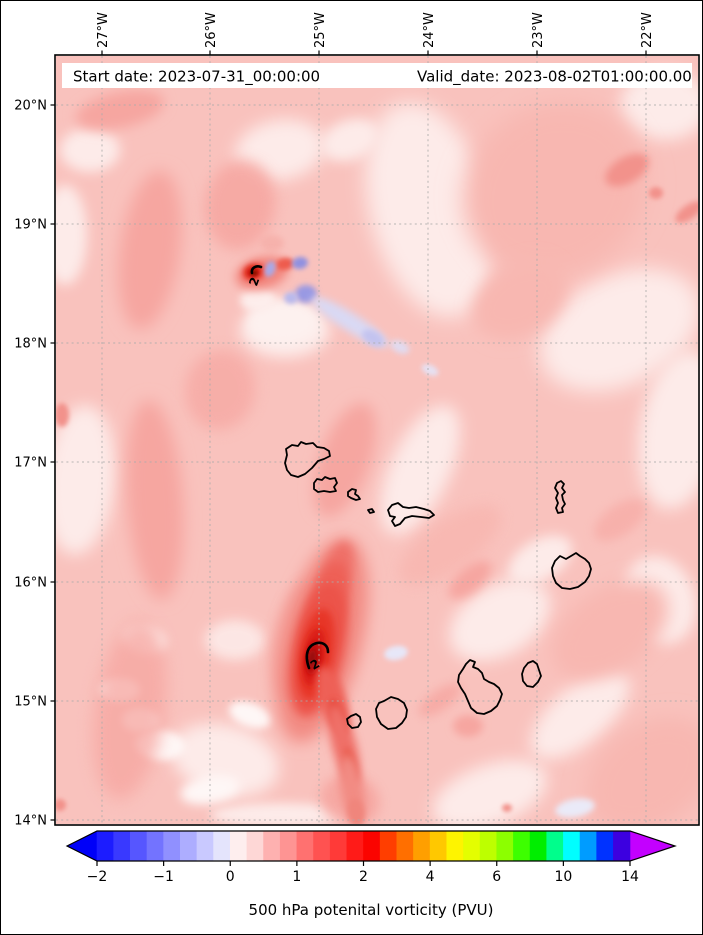 Image resolution: width=703 pixels, height=935 pixels. I want to click on colorbar-tick-label: −1, so click(163, 877).